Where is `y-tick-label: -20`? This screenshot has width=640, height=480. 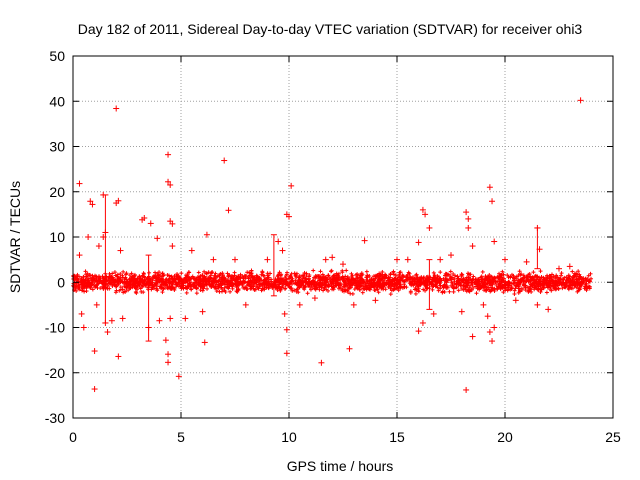
y-tick-label: -20 is located at coordinates (55, 373).